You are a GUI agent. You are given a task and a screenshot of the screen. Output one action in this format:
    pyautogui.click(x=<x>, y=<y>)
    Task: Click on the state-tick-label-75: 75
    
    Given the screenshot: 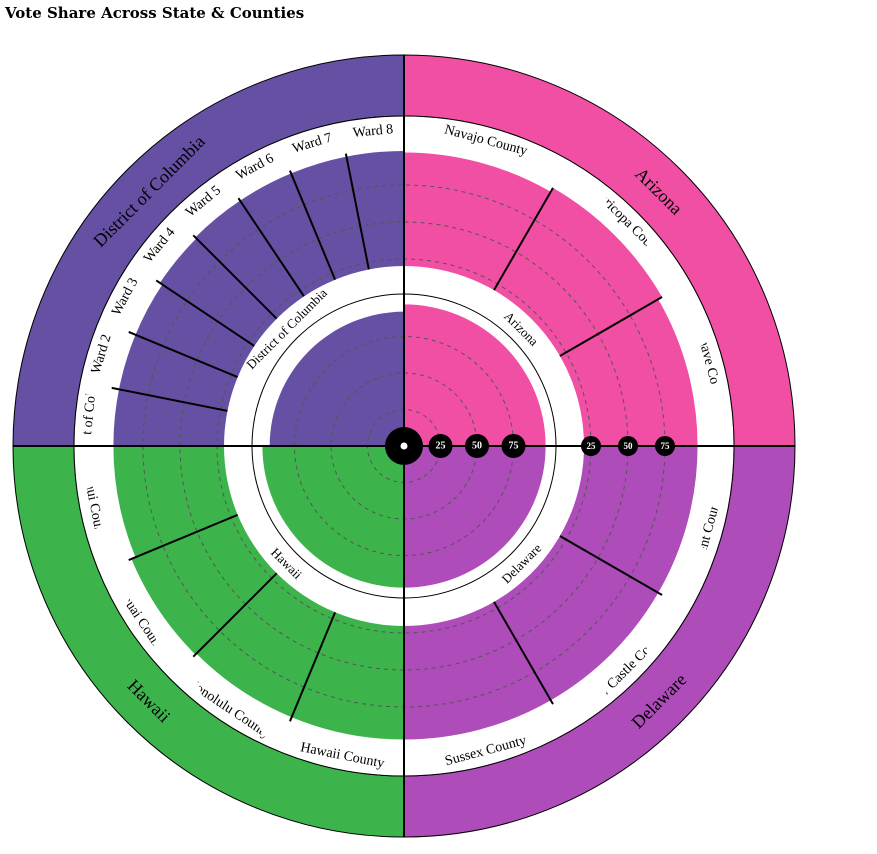 What is the action you would take?
    pyautogui.click(x=514, y=446)
    